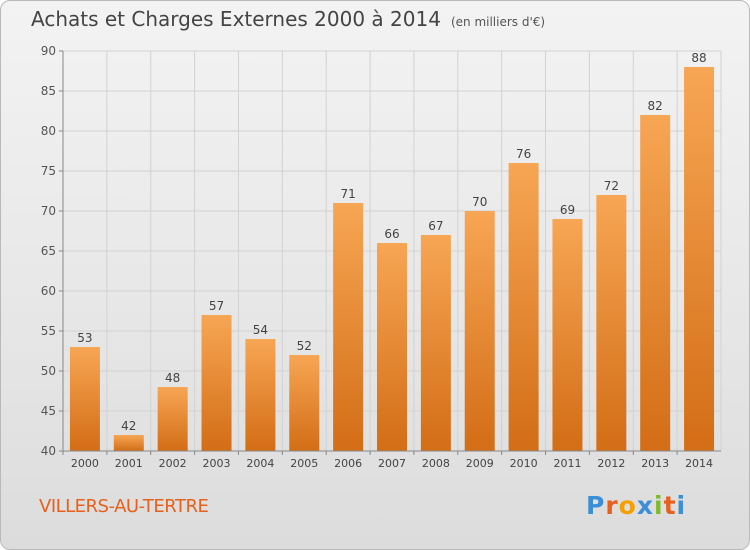 This screenshot has width=750, height=550. I want to click on proxiti-logo: Proxiti, so click(636, 505).